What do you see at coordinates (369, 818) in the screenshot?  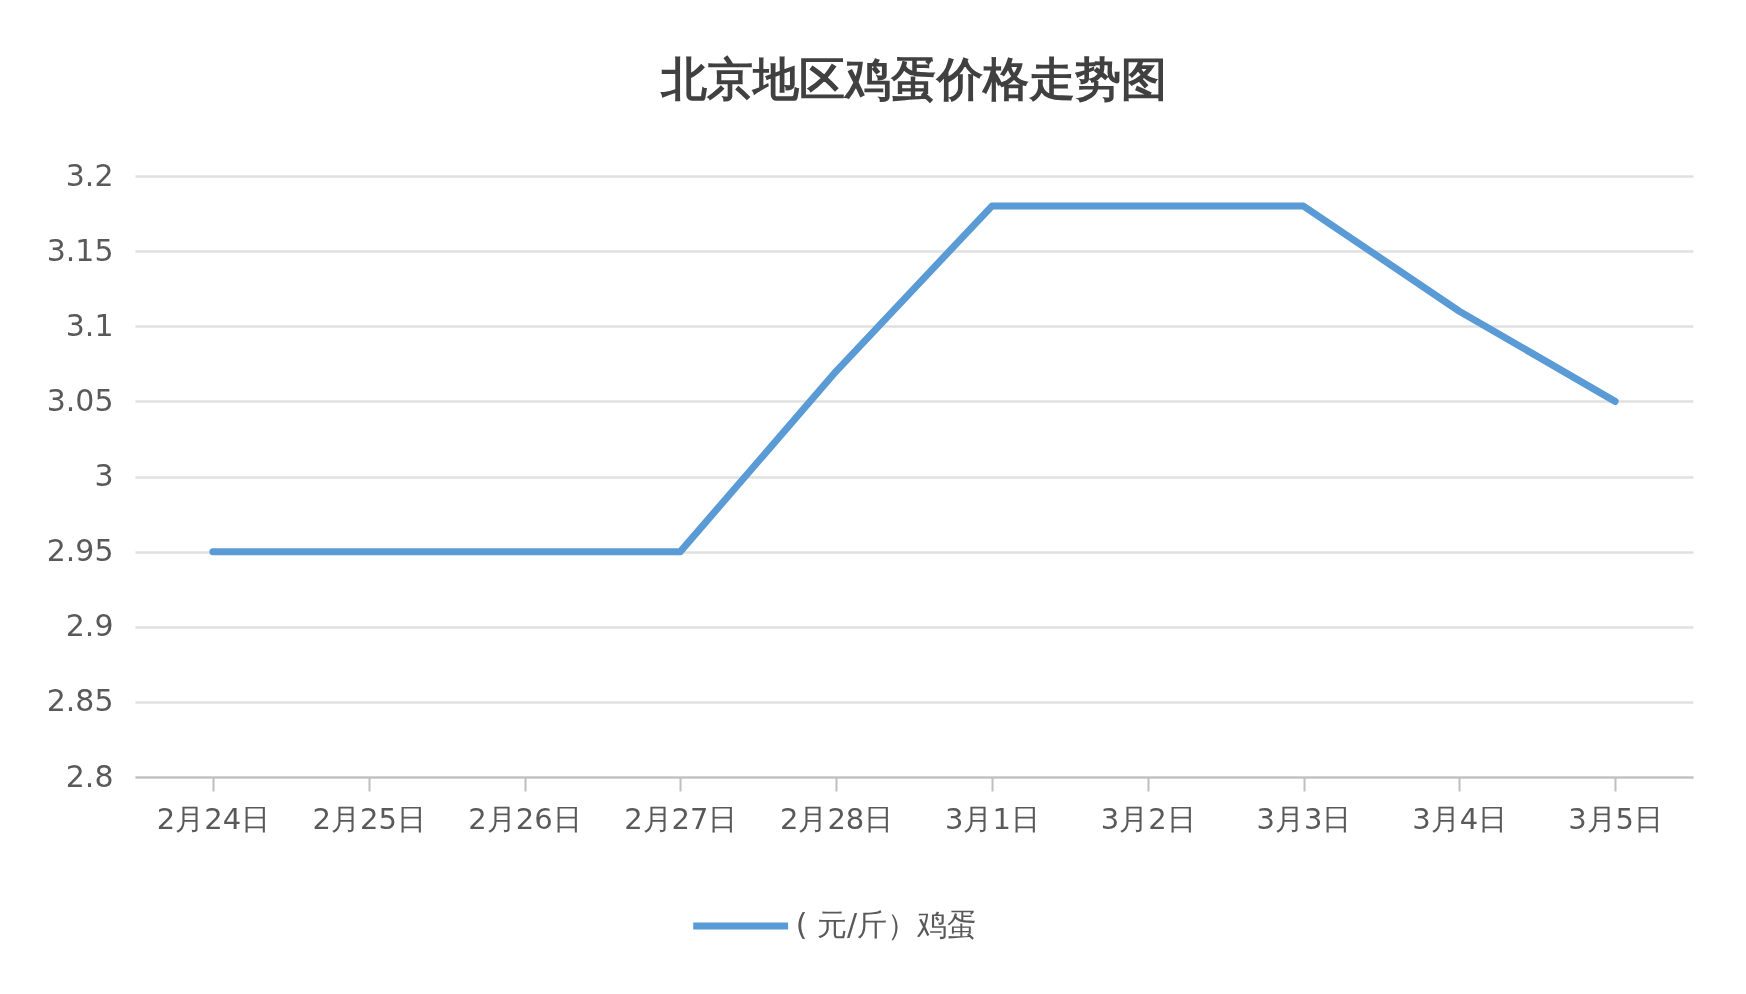 I see `x-tick-label: 2月25日` at bounding box center [369, 818].